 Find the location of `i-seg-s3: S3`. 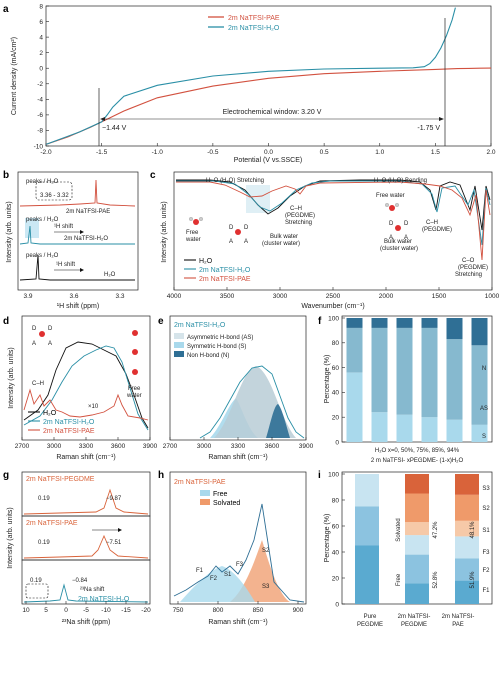

i-seg-s3: S3 is located at coordinates (486, 489).